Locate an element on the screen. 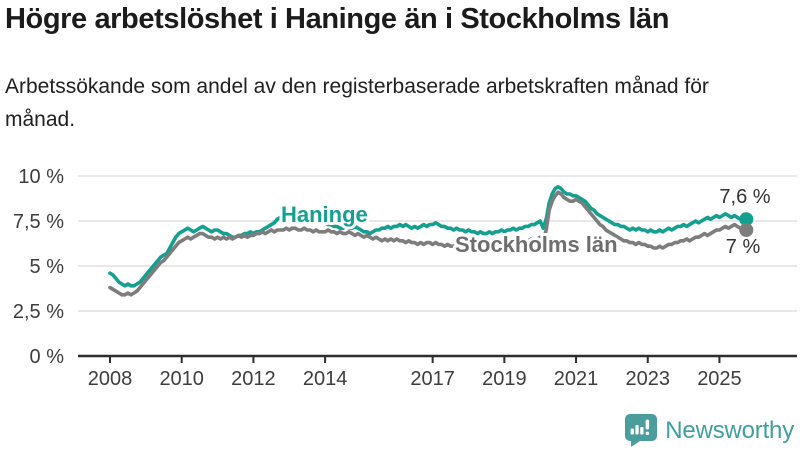 This screenshot has height=450, width=800. y-tick-label: 2,5 % is located at coordinates (38, 312).